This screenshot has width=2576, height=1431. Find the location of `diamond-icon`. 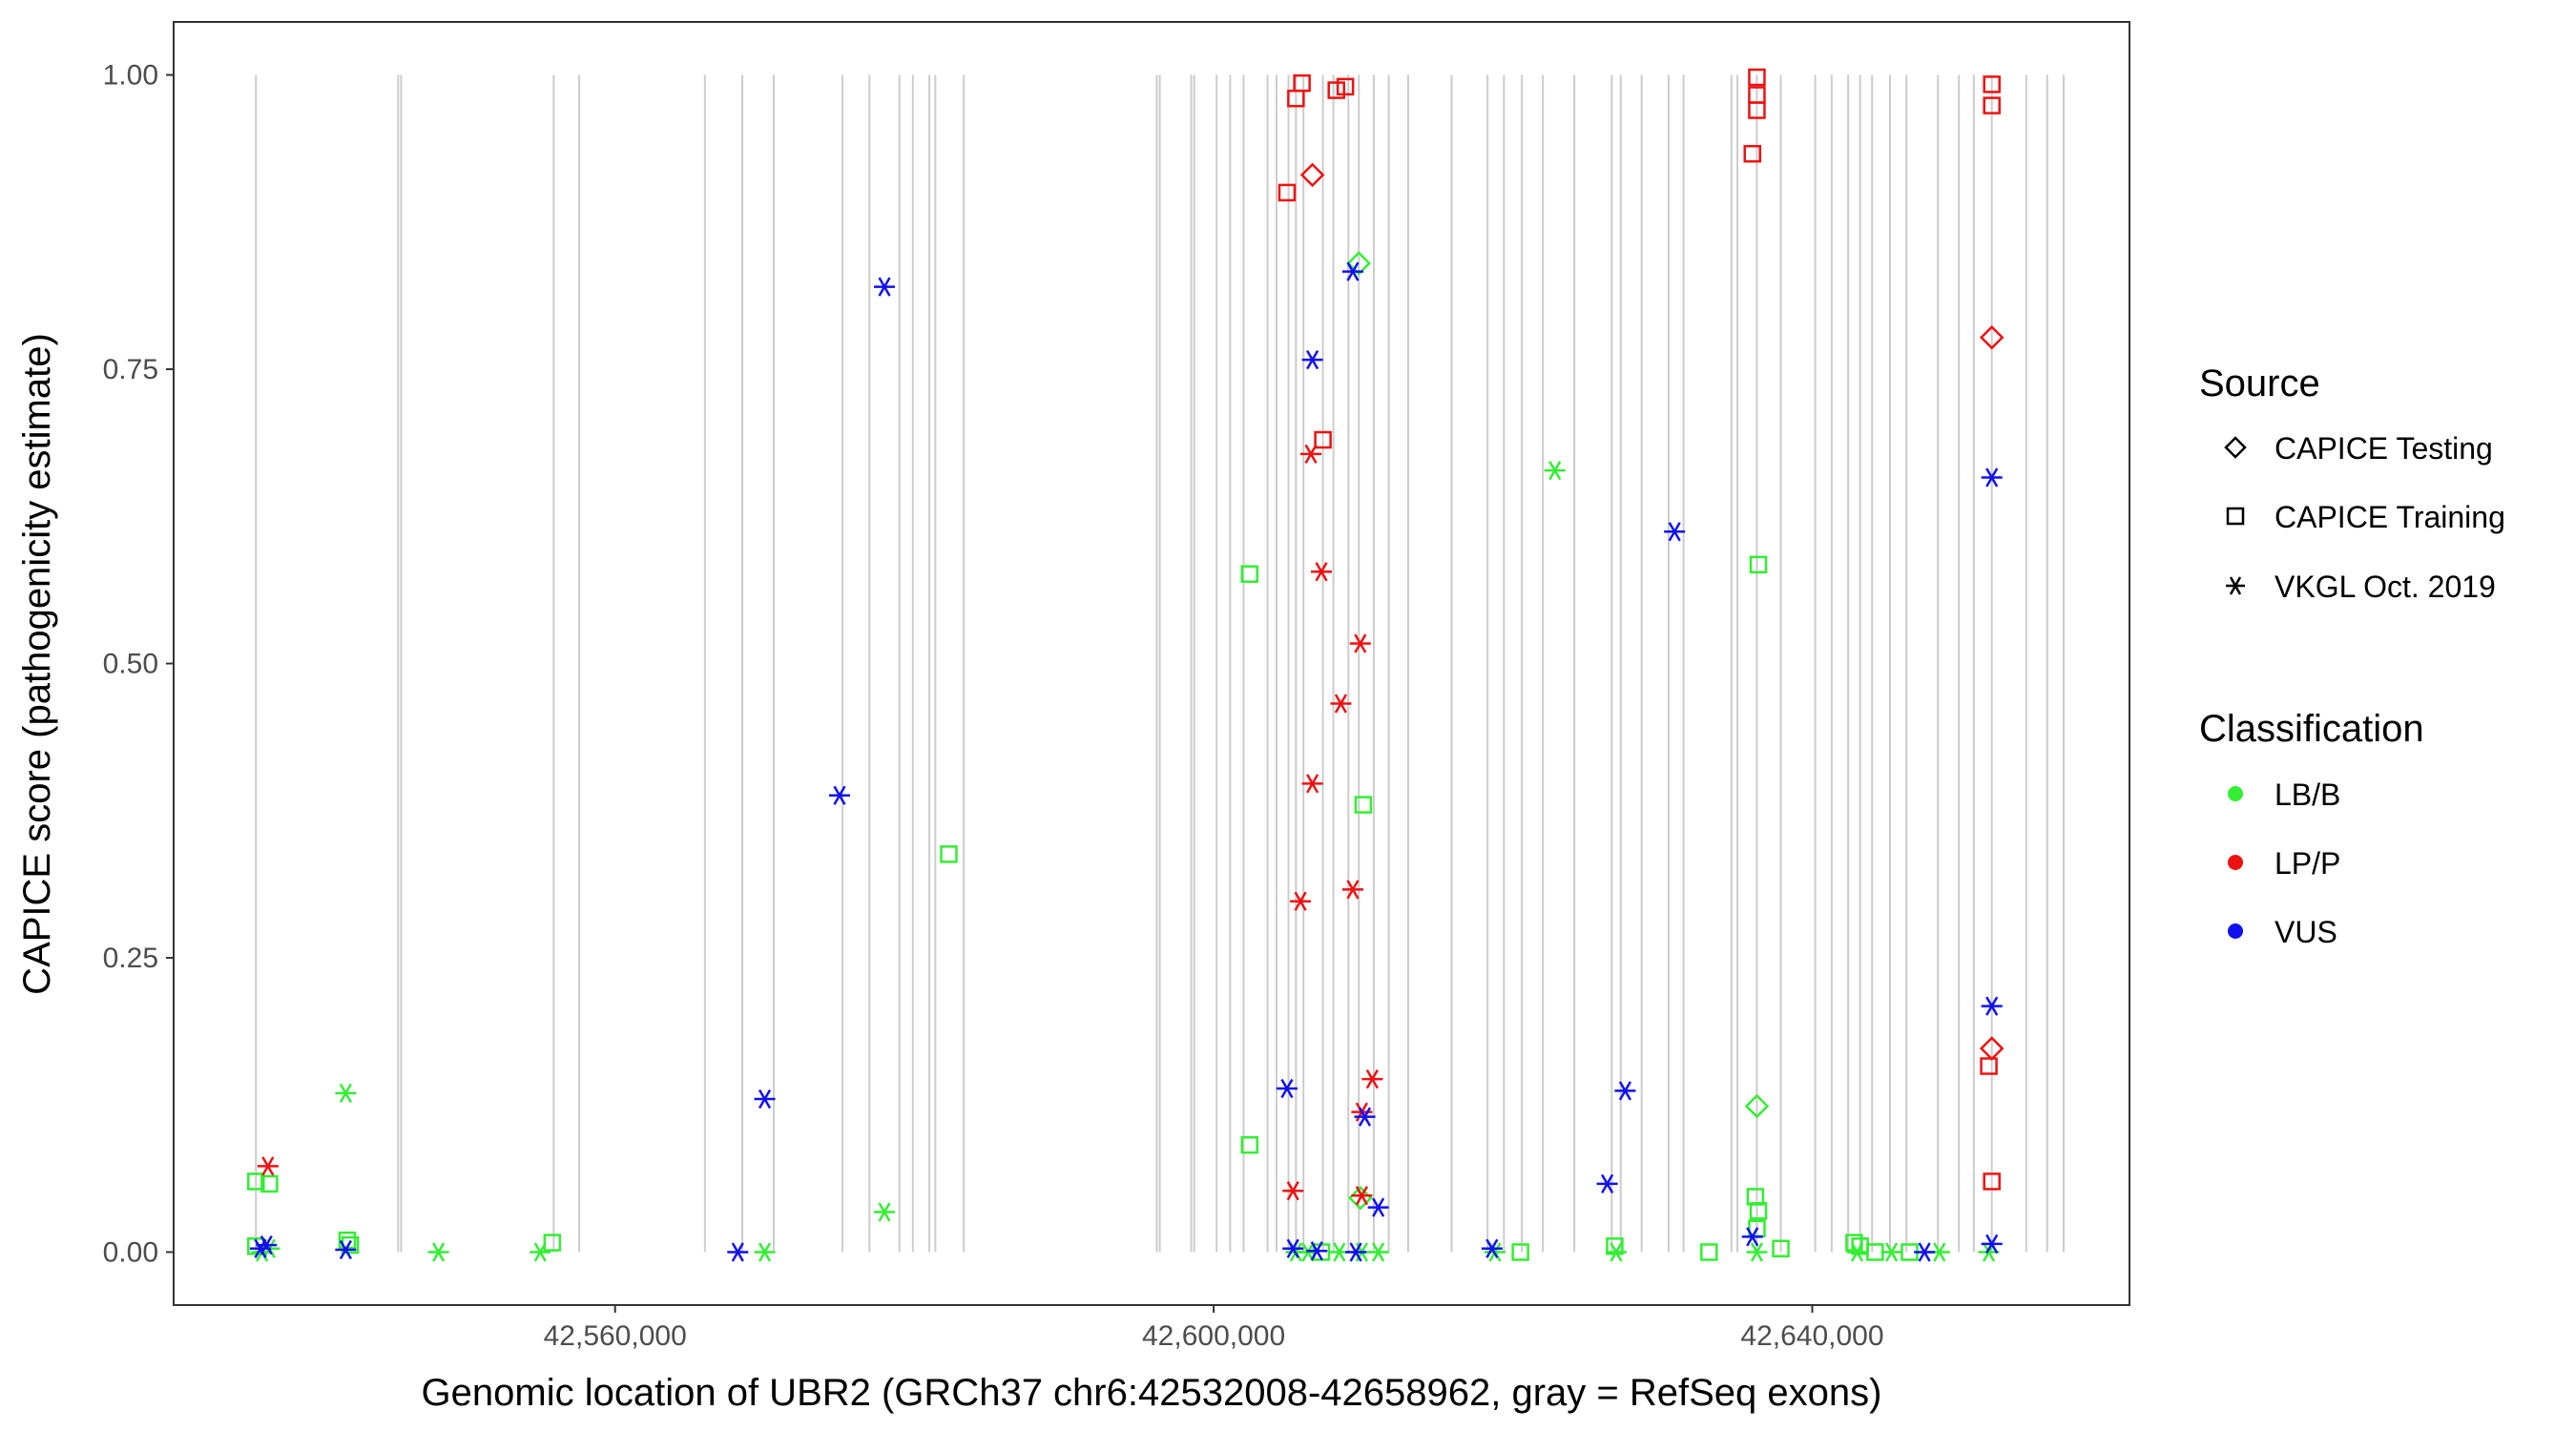

diamond-icon is located at coordinates (2235, 447).